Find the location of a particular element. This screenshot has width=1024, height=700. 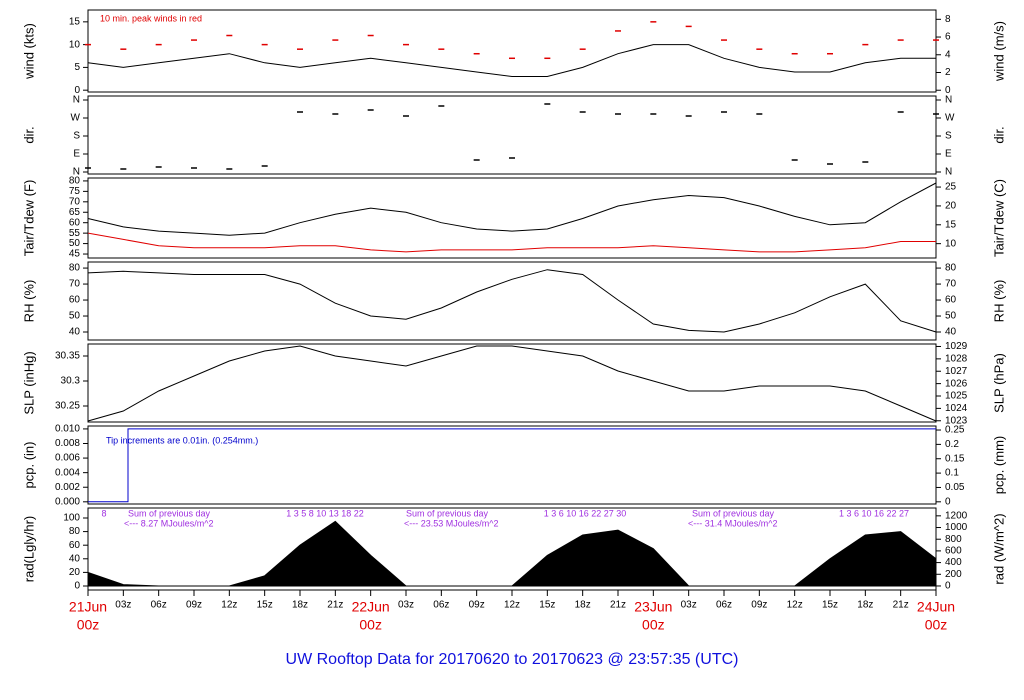

y-tick-label: 20 is located at coordinates (75, 572).